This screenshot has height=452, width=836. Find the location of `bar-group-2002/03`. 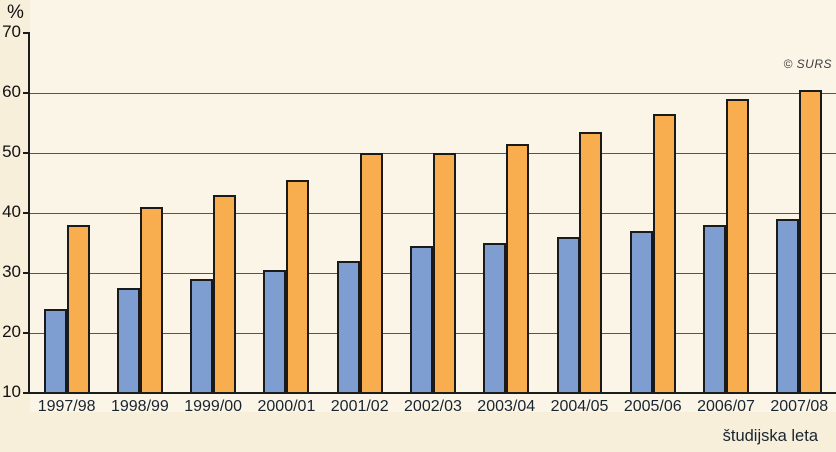

bar-group-2002/03 is located at coordinates (432, 213).